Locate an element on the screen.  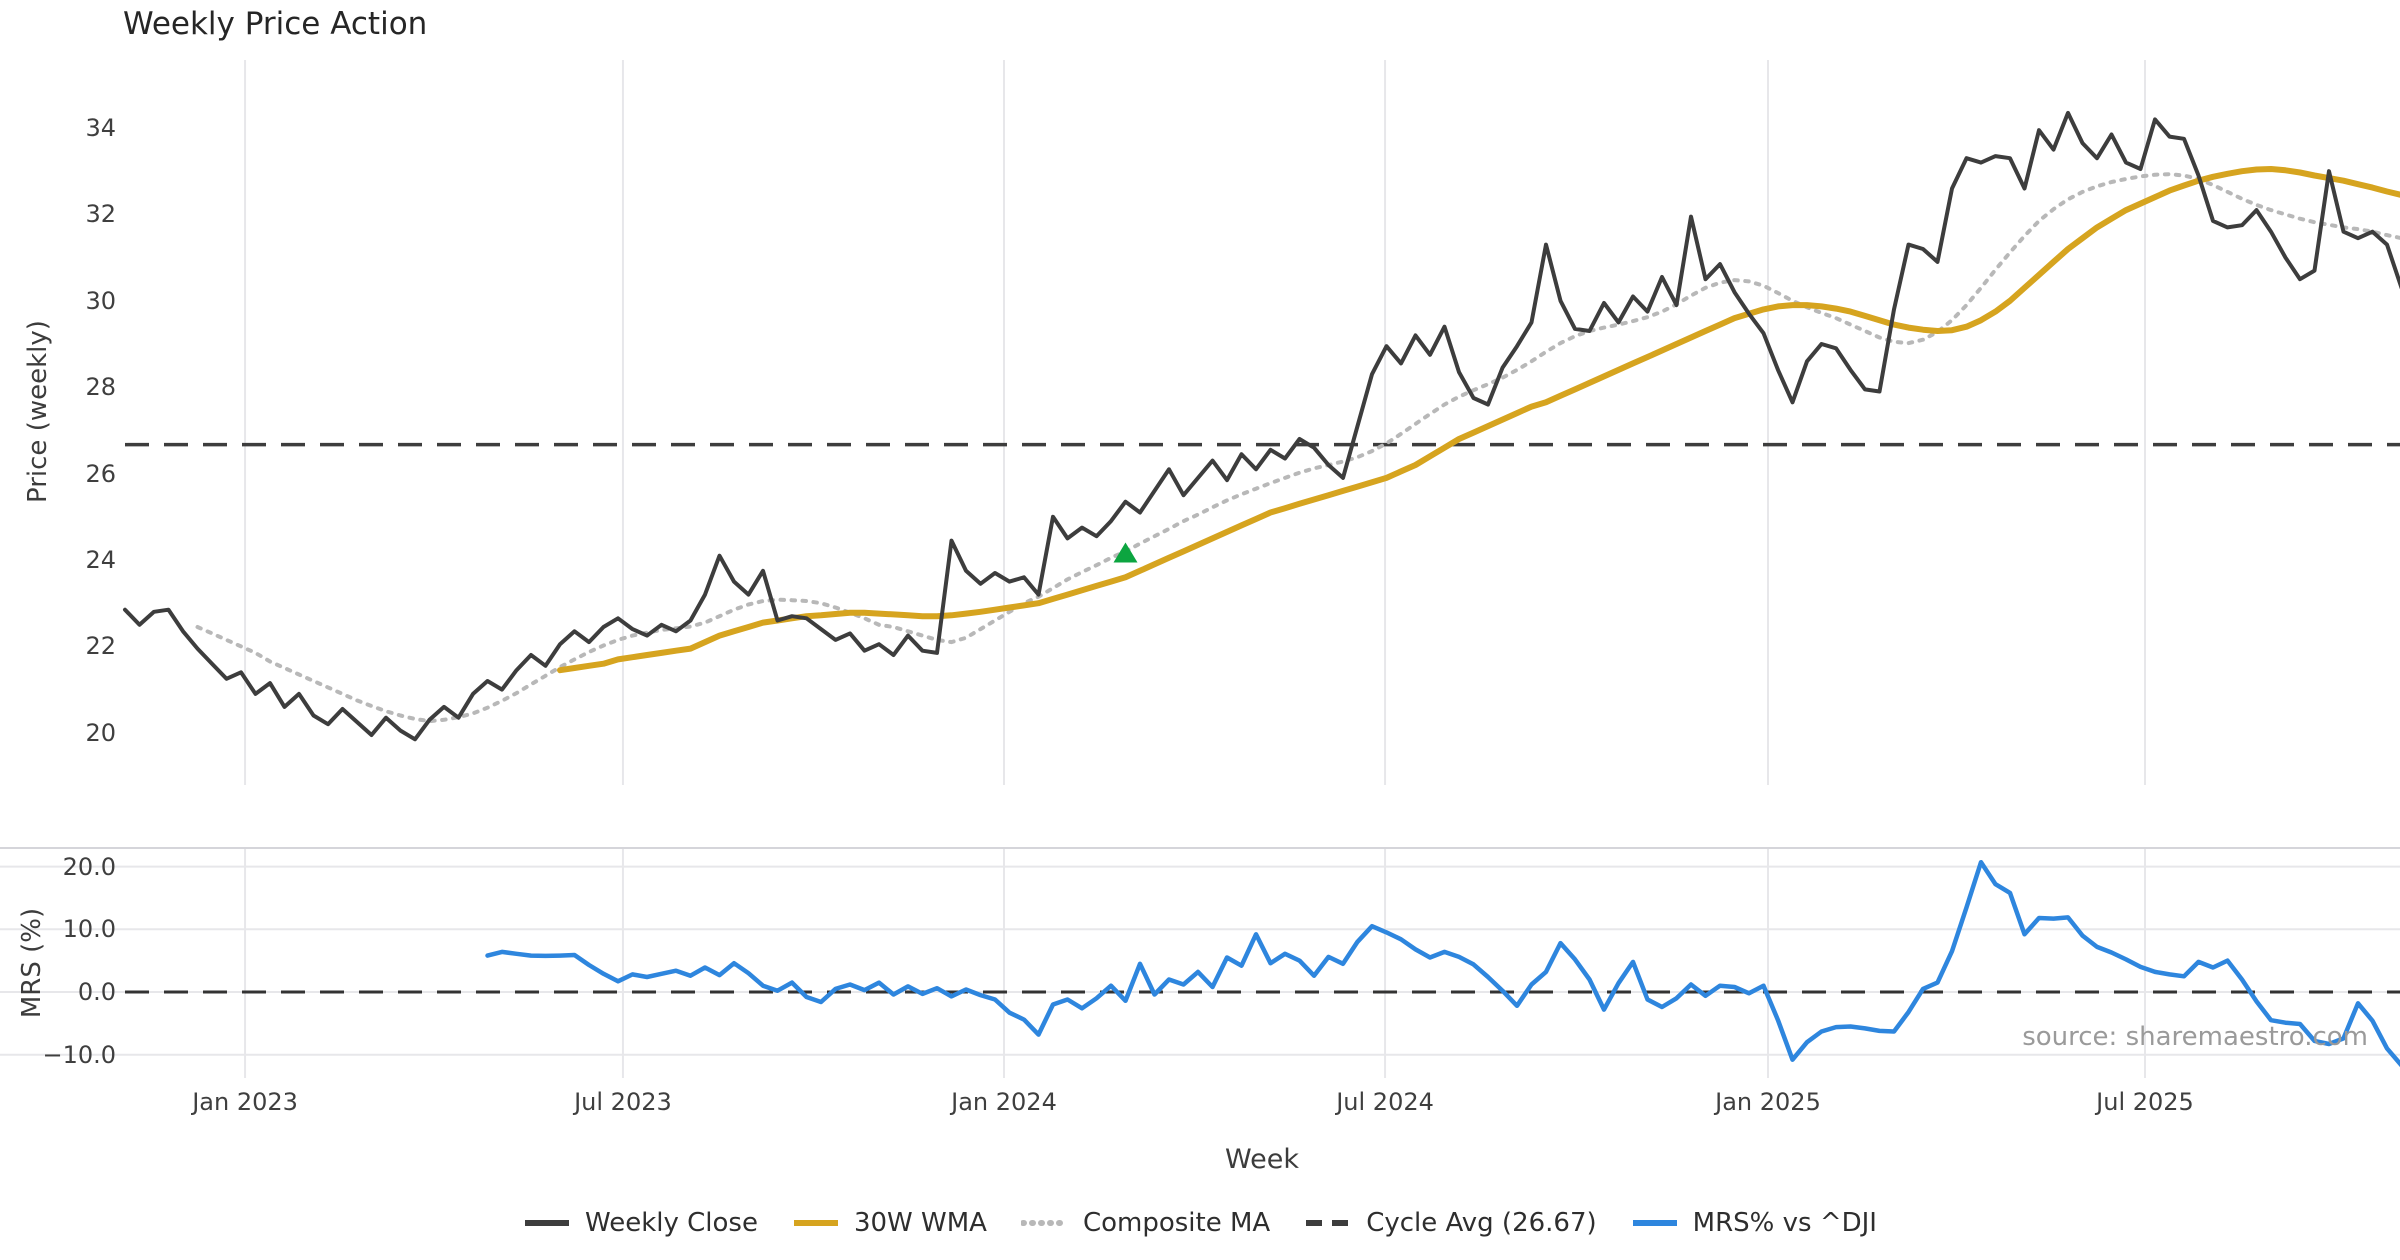
legend-label: Weekly Close is located at coordinates (671, 1223).